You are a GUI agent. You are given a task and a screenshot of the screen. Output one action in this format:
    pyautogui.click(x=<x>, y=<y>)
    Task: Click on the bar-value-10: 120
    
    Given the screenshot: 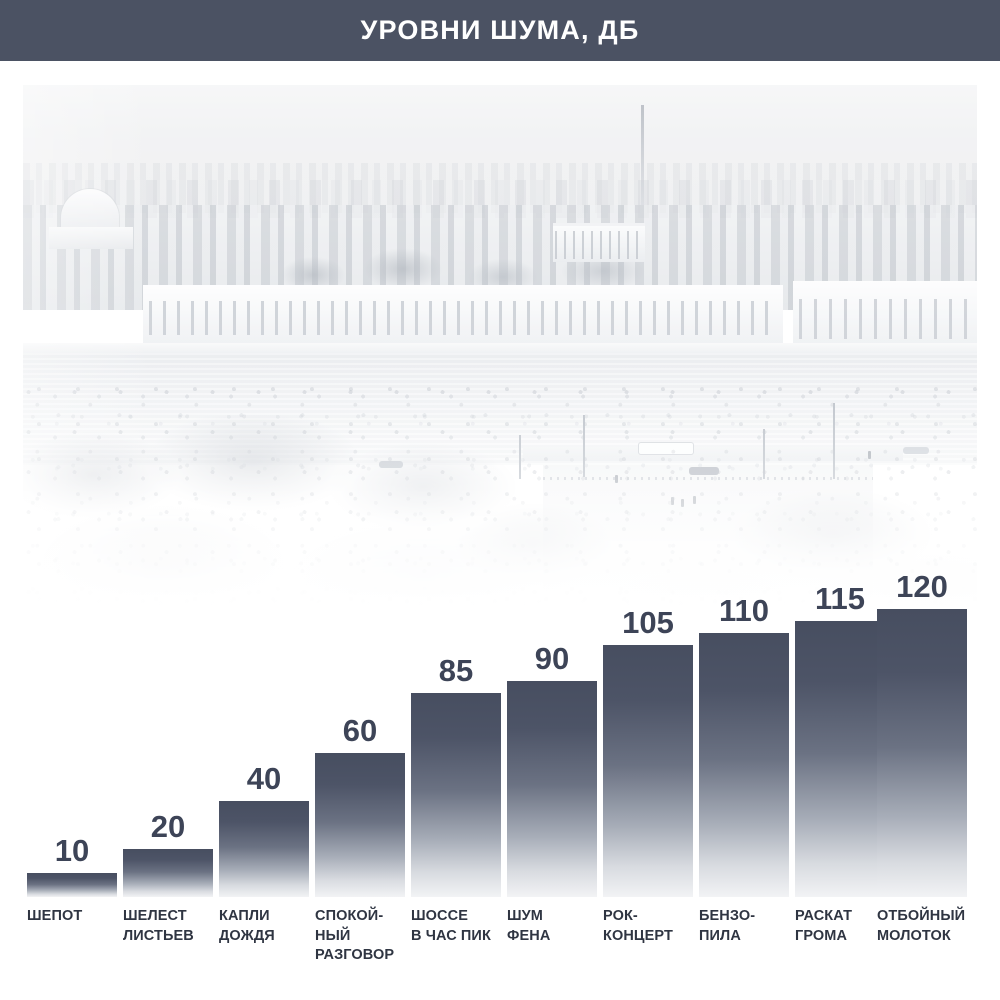 What is the action you would take?
    pyautogui.click(x=922, y=586)
    